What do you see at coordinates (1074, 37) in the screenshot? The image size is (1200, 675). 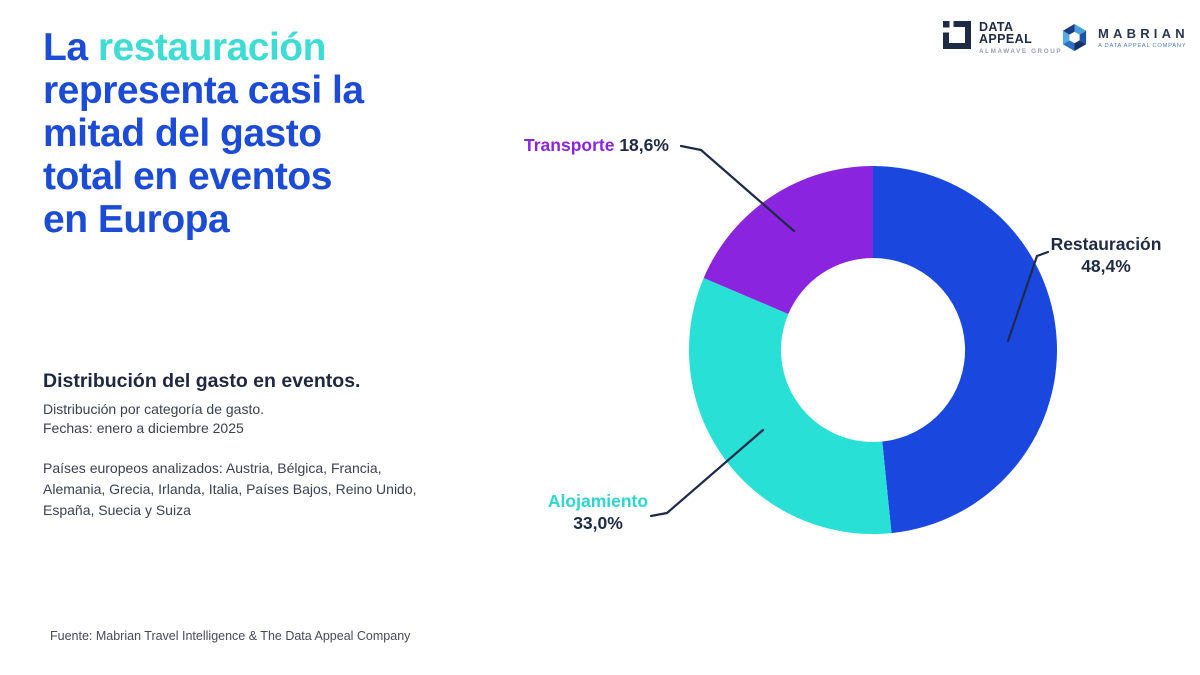 I see `mabrian-icon` at bounding box center [1074, 37].